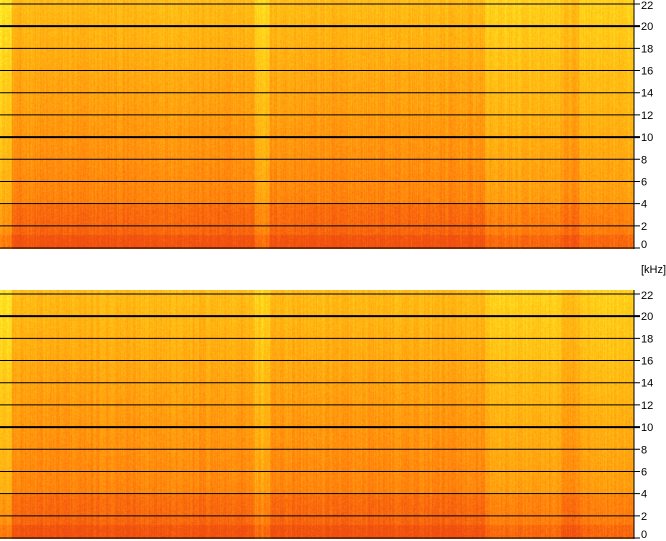 Image resolution: width=666 pixels, height=541 pixels. I want to click on bottom-tick-label-0: 0, so click(644, 535).